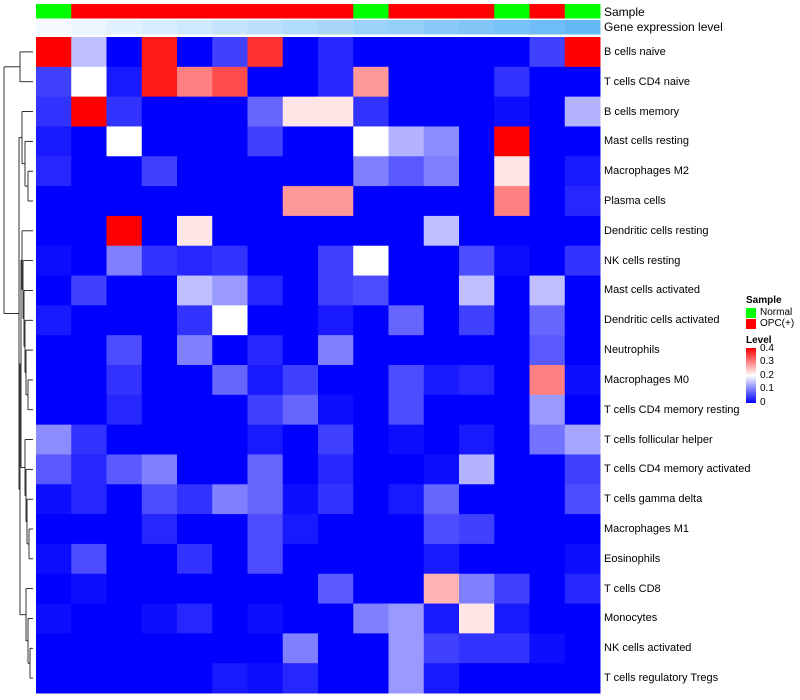 This screenshot has height=700, width=800. What do you see at coordinates (635, 201) in the screenshot?
I see `row-label: Plasma cells` at bounding box center [635, 201].